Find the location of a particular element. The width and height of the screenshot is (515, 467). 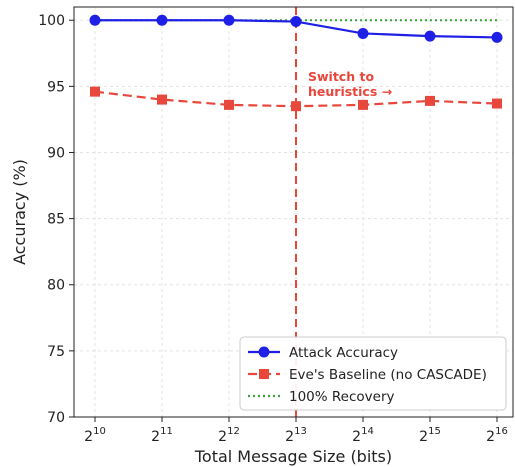

x-tick-label-5: 215 is located at coordinates (430, 435).